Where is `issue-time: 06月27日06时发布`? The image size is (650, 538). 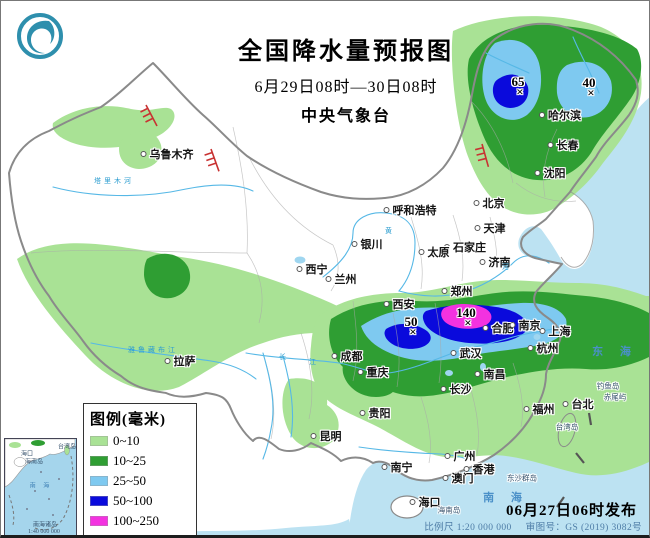 issue-time: 06月27日06时发布 is located at coordinates (571, 511).